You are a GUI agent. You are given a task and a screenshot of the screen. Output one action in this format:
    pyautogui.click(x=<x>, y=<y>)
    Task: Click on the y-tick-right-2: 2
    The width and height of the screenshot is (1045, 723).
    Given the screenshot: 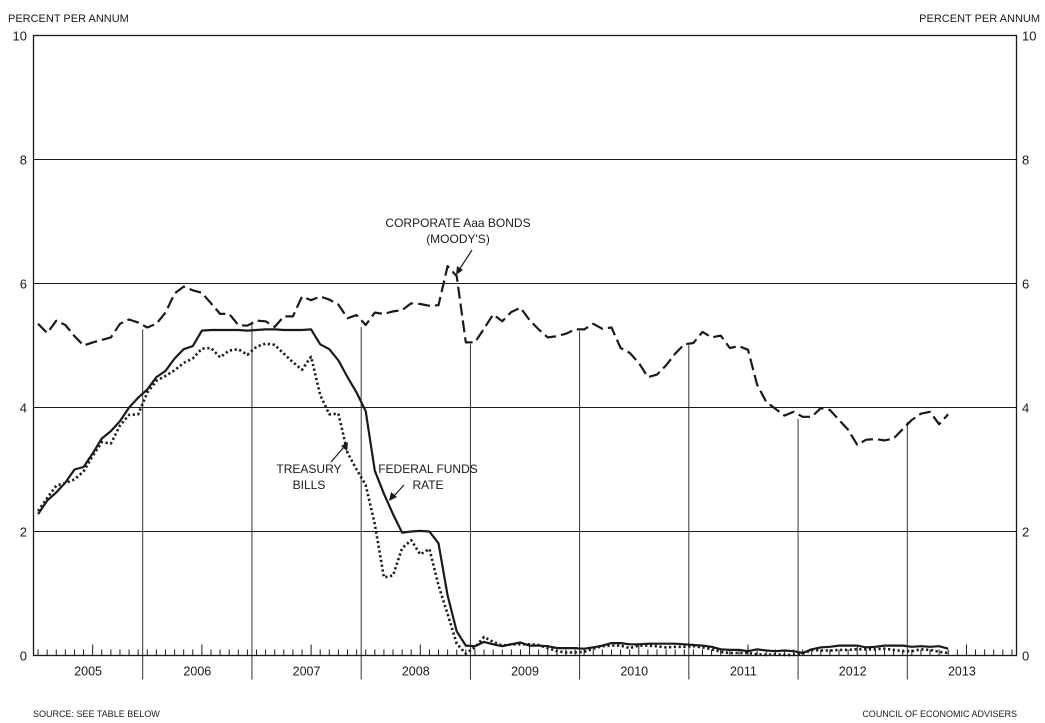 What is the action you would take?
    pyautogui.click(x=1025, y=532)
    